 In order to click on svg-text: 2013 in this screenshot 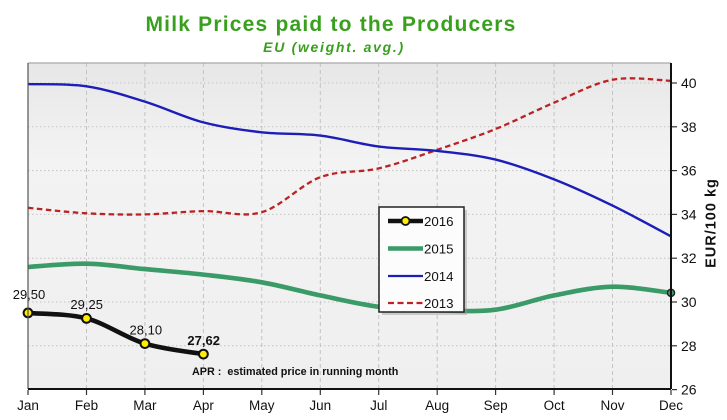, I will do `click(439, 303)`.